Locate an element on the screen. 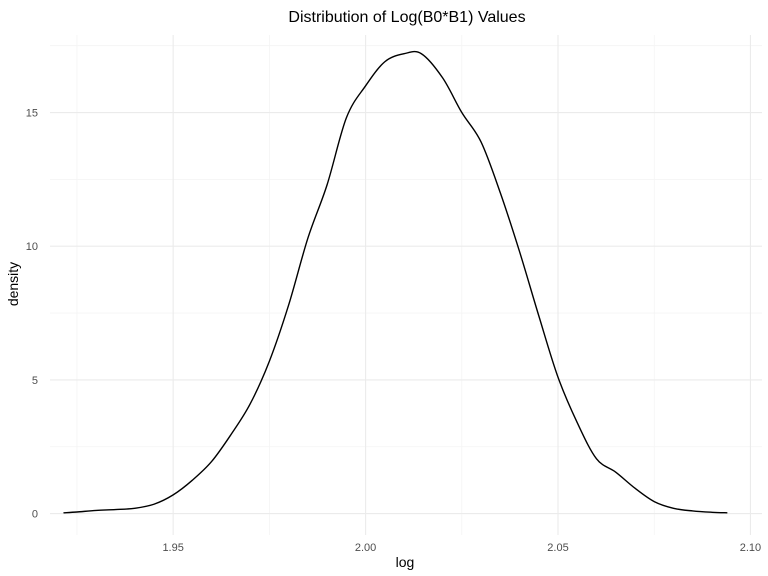  x-axis-label: log is located at coordinates (405, 562).